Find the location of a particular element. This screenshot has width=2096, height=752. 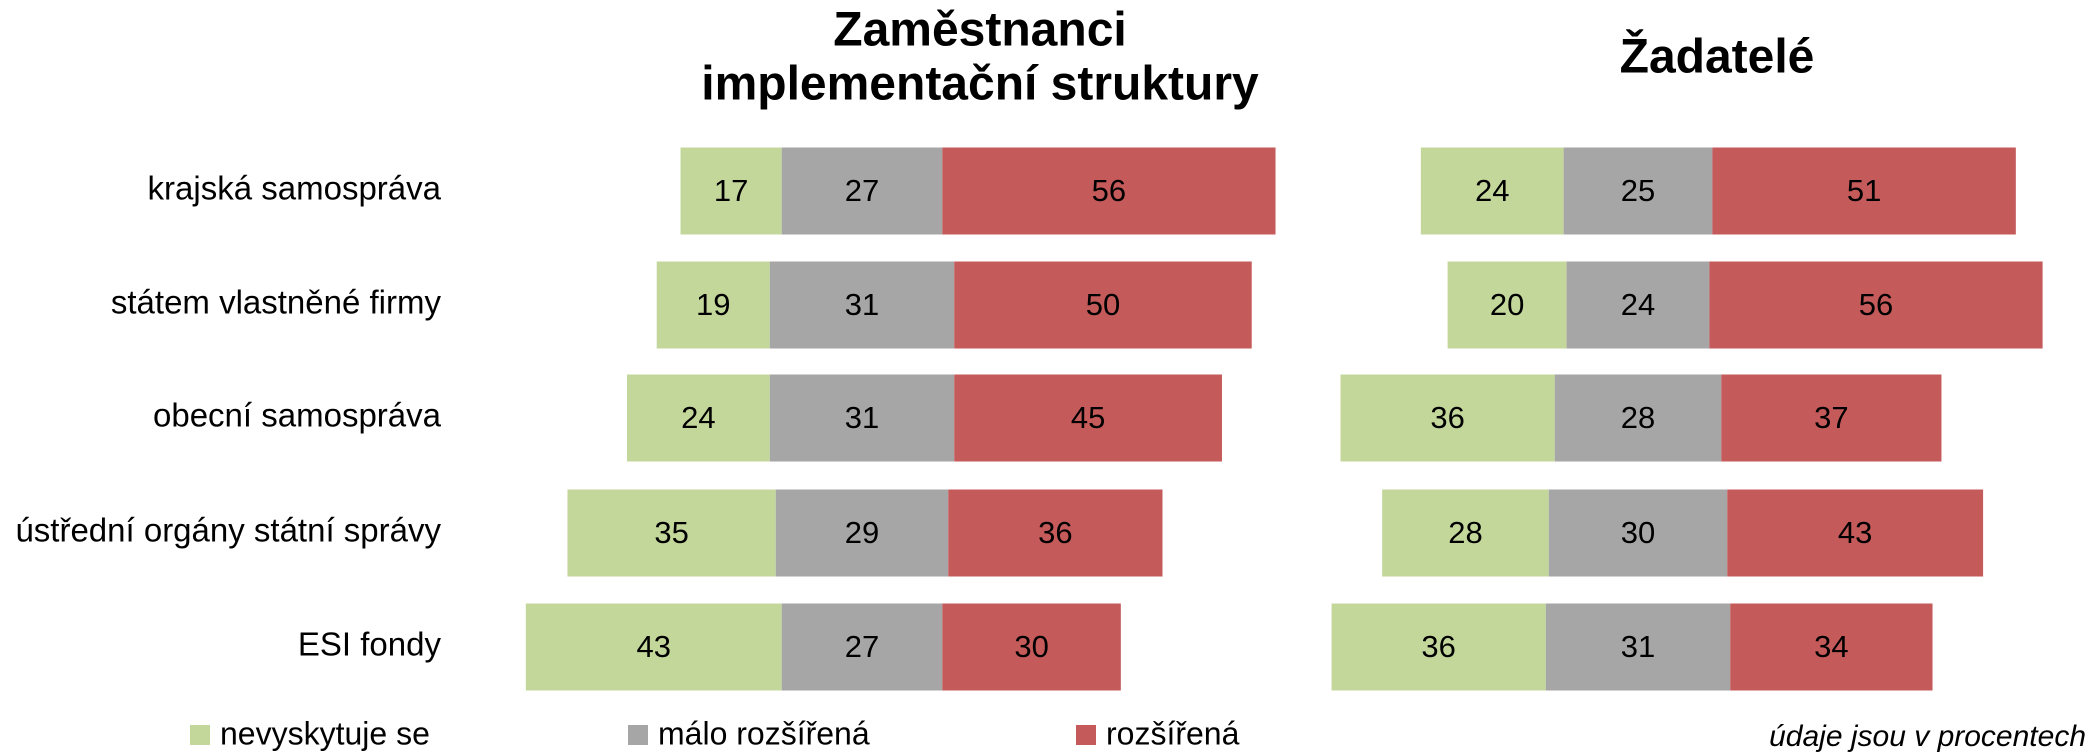

value-label: 34 is located at coordinates (1831, 646).